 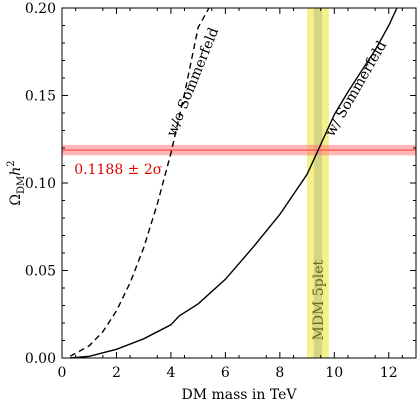 What do you see at coordinates (40, 184) in the screenshot?
I see `y-tick-label: 0.10` at bounding box center [40, 184].